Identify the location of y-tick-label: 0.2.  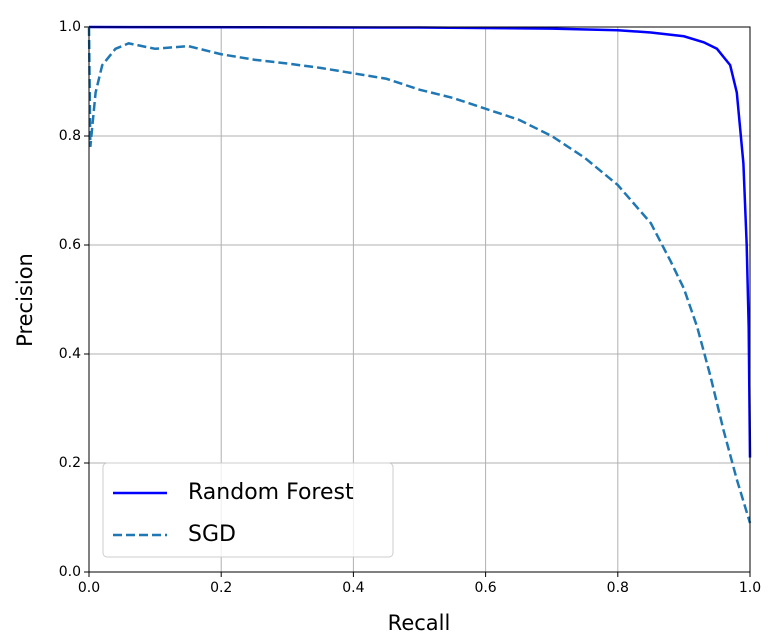
(70, 463).